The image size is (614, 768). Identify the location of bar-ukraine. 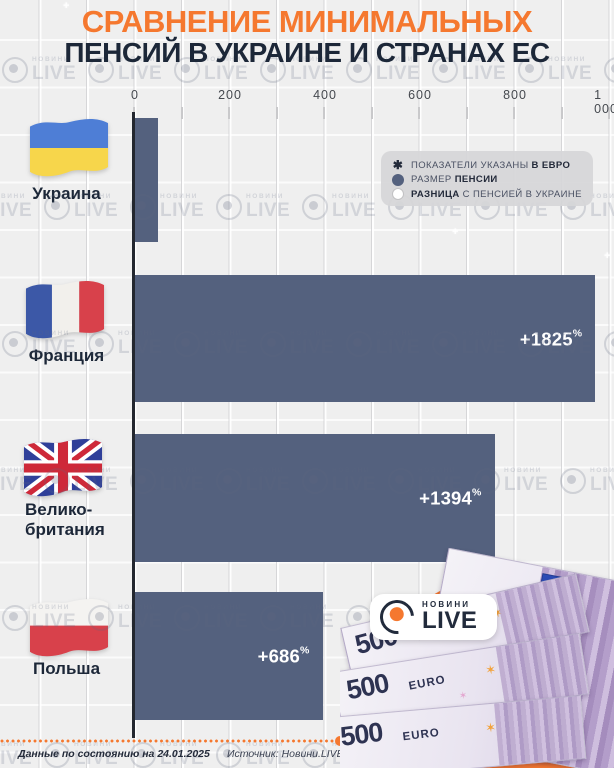
(146, 180).